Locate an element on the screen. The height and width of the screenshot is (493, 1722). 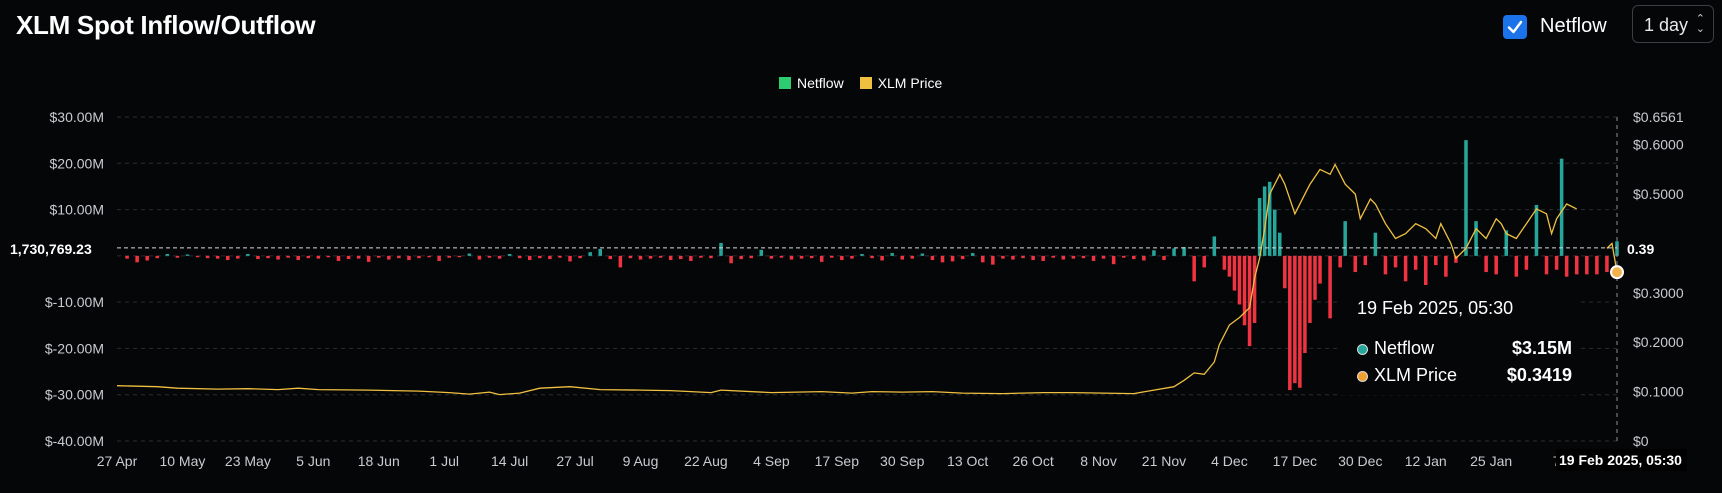
crosshair-right-label: 0.39 is located at coordinates (1641, 252).